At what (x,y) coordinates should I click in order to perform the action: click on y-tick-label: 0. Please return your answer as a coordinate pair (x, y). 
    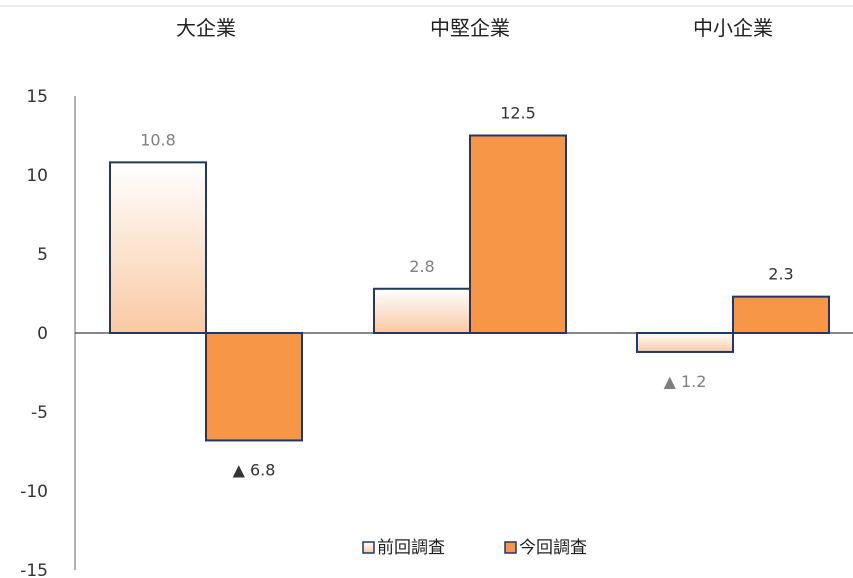
    Looking at the image, I should click on (42, 334).